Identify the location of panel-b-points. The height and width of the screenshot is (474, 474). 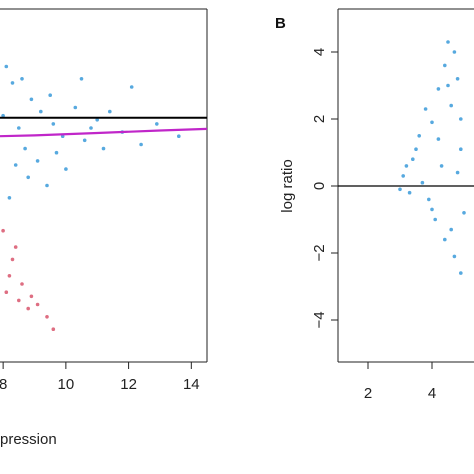
(432, 157).